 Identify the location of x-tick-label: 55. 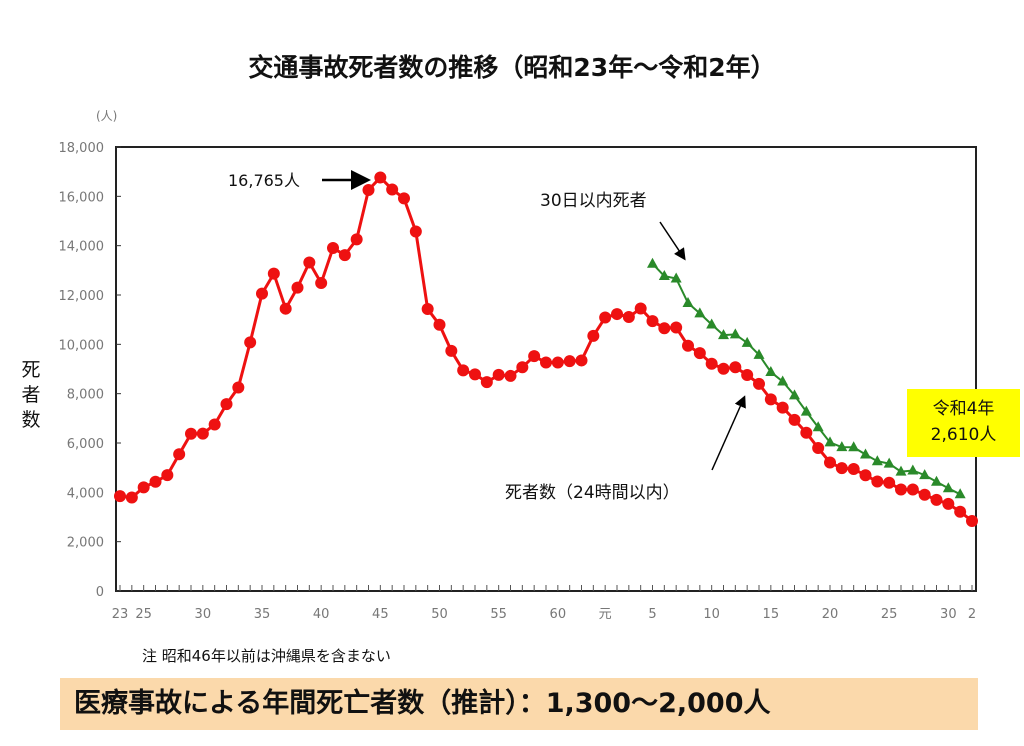
(498, 614).